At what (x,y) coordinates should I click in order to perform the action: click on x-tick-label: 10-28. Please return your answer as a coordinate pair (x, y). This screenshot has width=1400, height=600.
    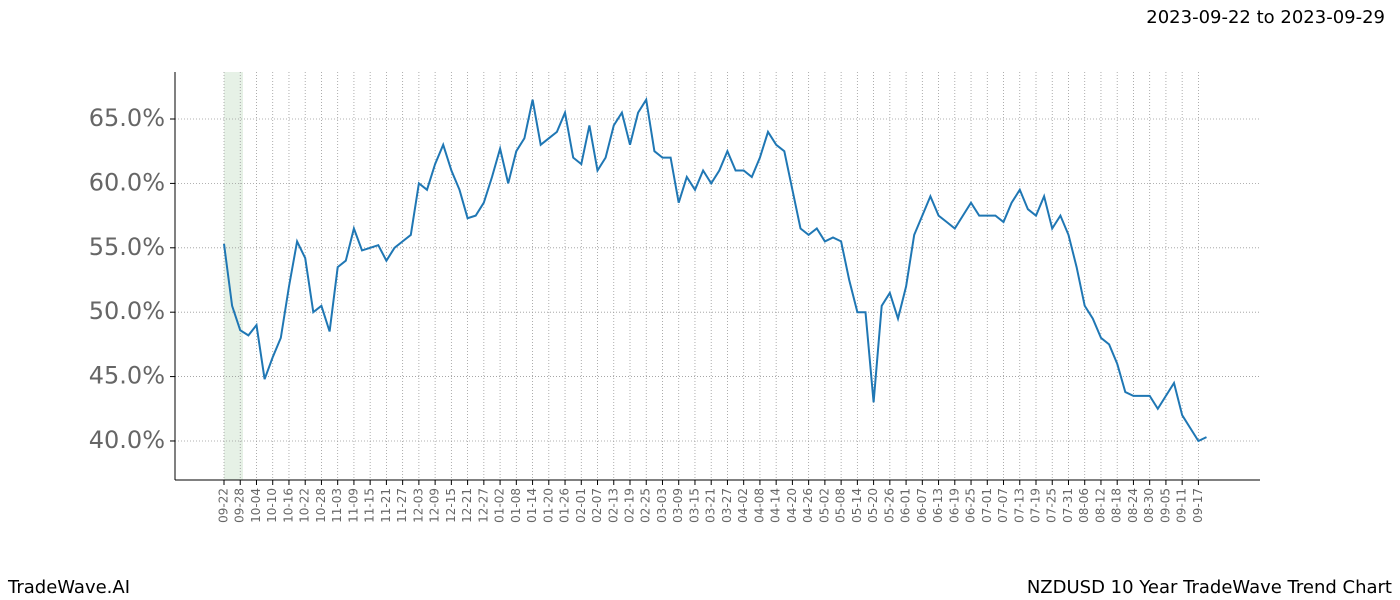
    Looking at the image, I should click on (321, 505).